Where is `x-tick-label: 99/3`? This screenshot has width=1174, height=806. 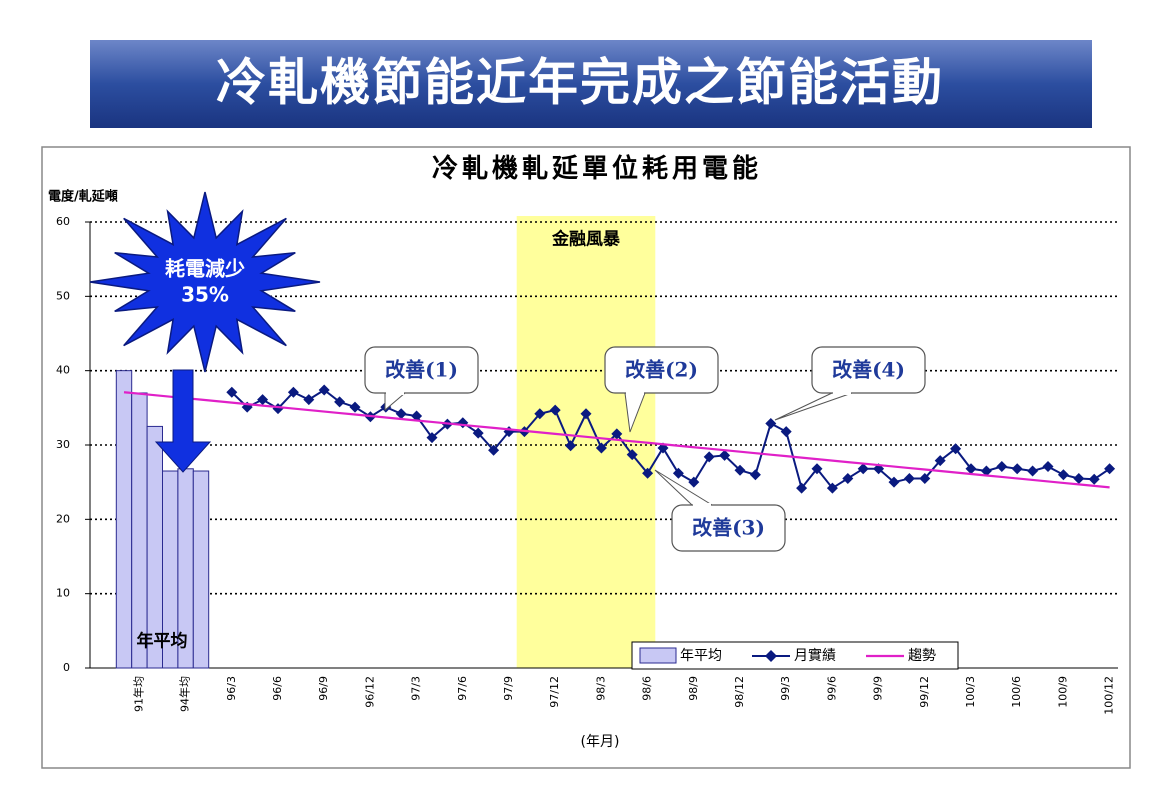
x-tick-label: 99/3 is located at coordinates (785, 688).